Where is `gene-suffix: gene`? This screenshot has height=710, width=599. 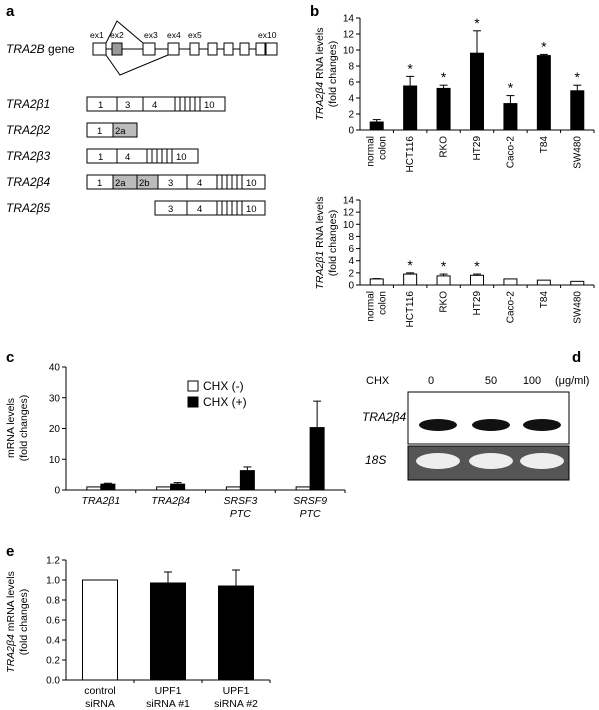 gene-suffix: gene is located at coordinates (60, 49).